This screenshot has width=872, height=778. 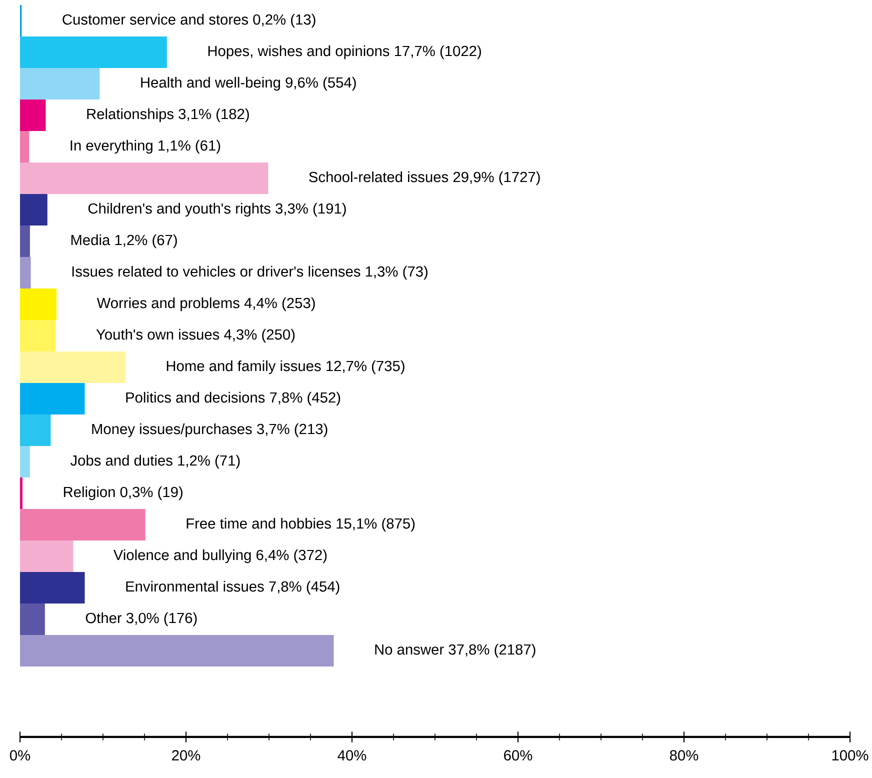 What do you see at coordinates (424, 178) in the screenshot?
I see `y-tick-label: School-related issues 29,9% (1727)` at bounding box center [424, 178].